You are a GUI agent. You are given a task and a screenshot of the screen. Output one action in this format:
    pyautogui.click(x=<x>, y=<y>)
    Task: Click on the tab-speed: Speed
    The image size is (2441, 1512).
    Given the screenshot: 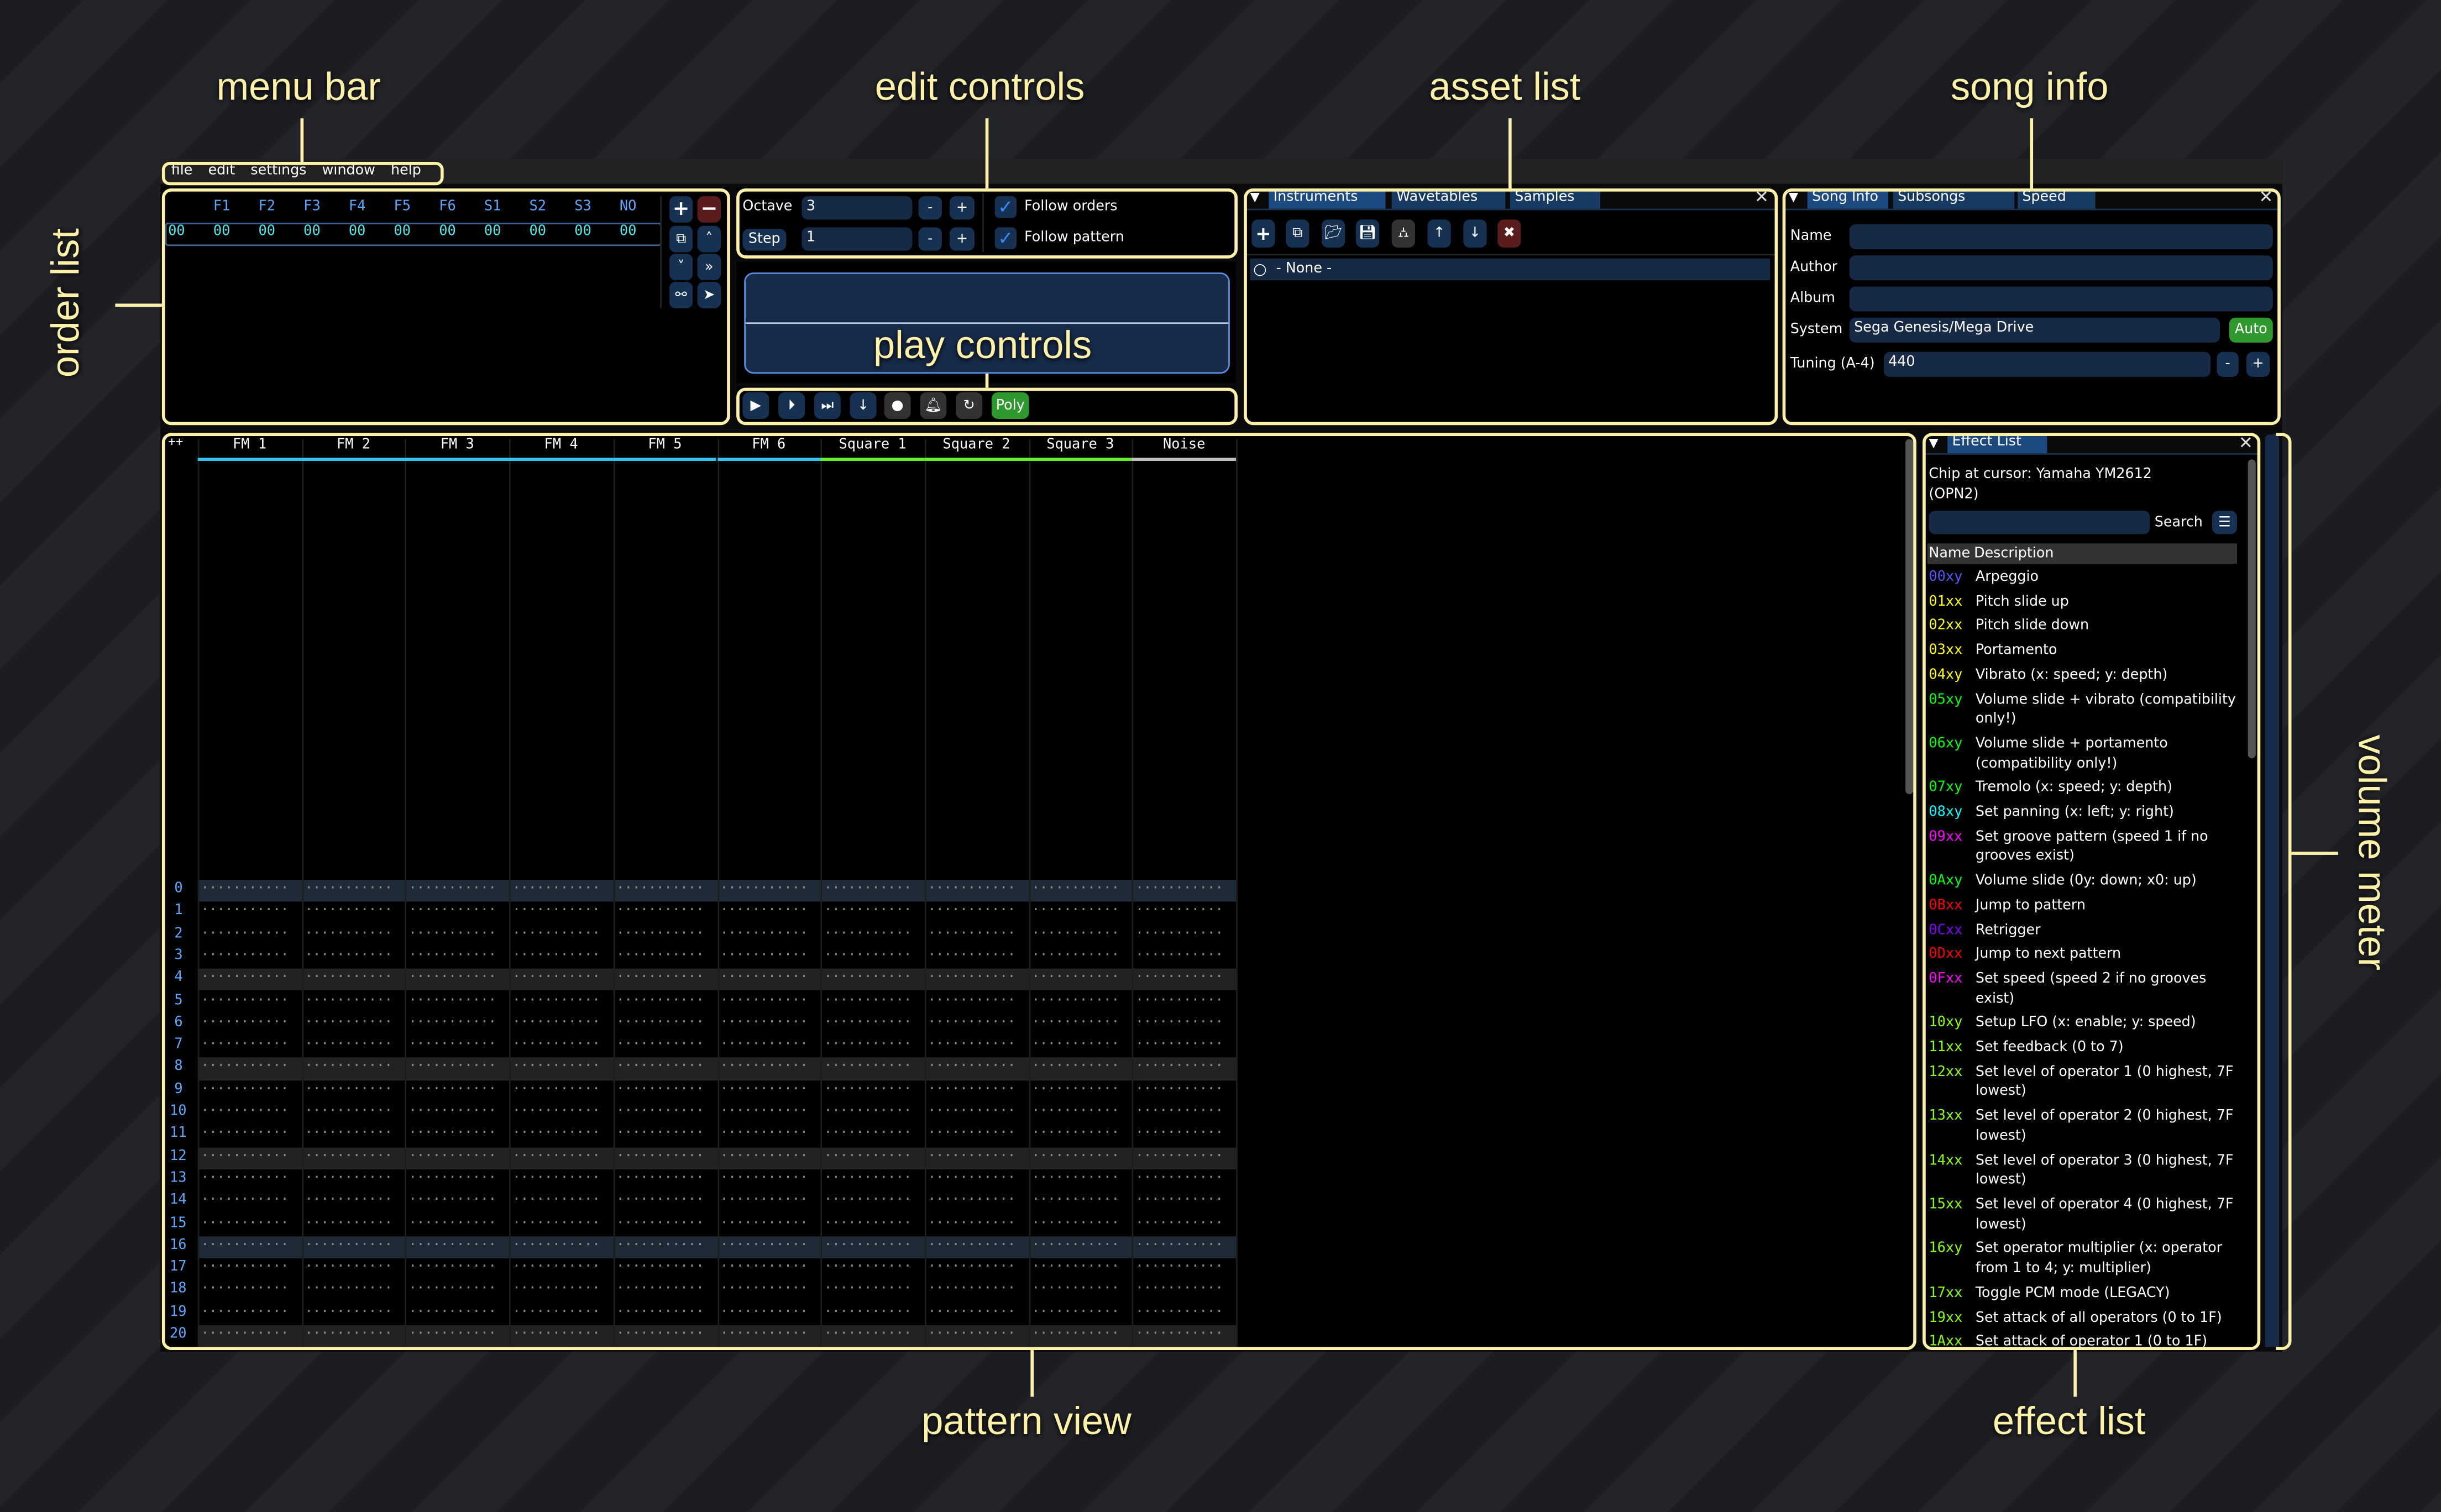 What is the action you would take?
    pyautogui.click(x=2056, y=199)
    